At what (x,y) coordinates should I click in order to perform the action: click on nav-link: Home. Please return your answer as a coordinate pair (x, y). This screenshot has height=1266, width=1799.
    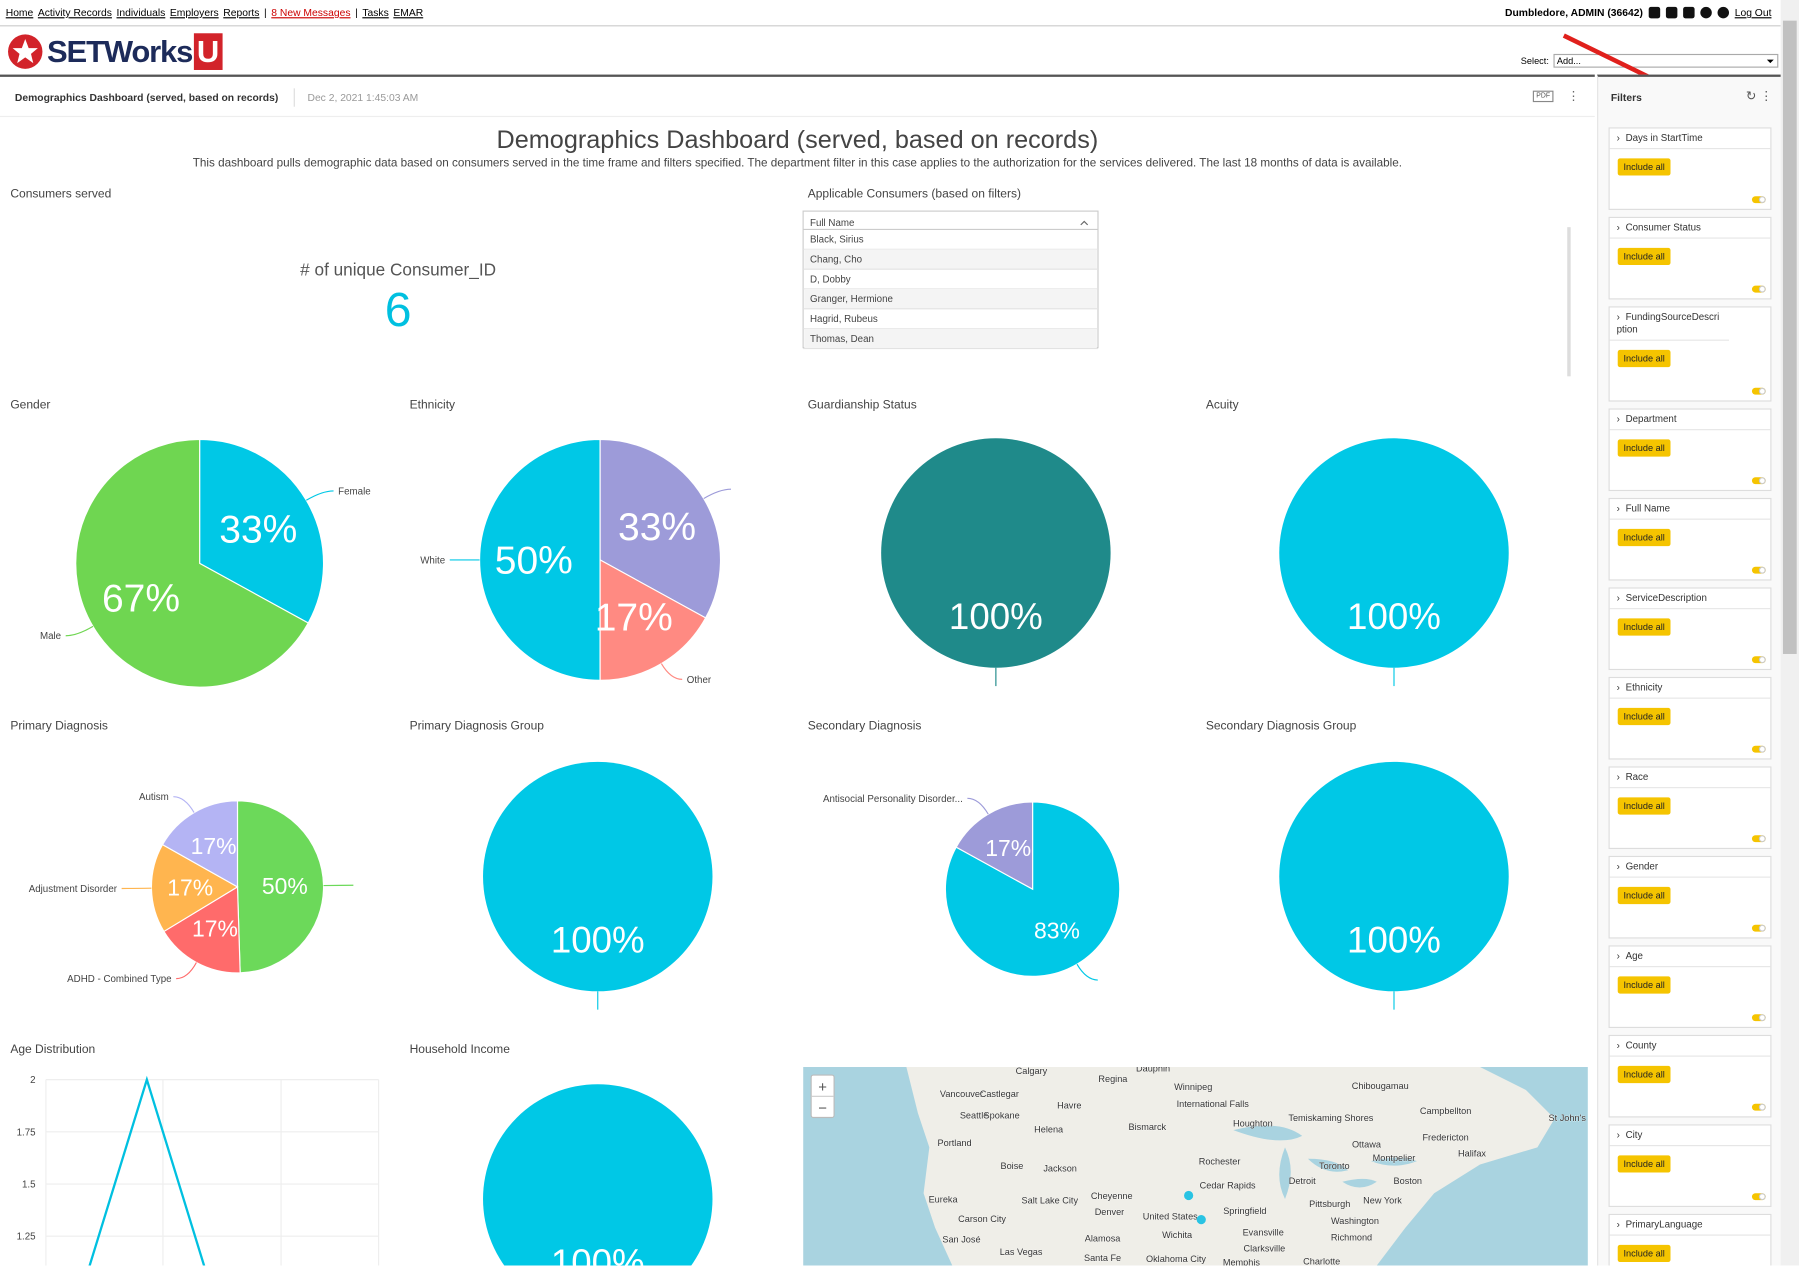
    Looking at the image, I should click on (19, 12).